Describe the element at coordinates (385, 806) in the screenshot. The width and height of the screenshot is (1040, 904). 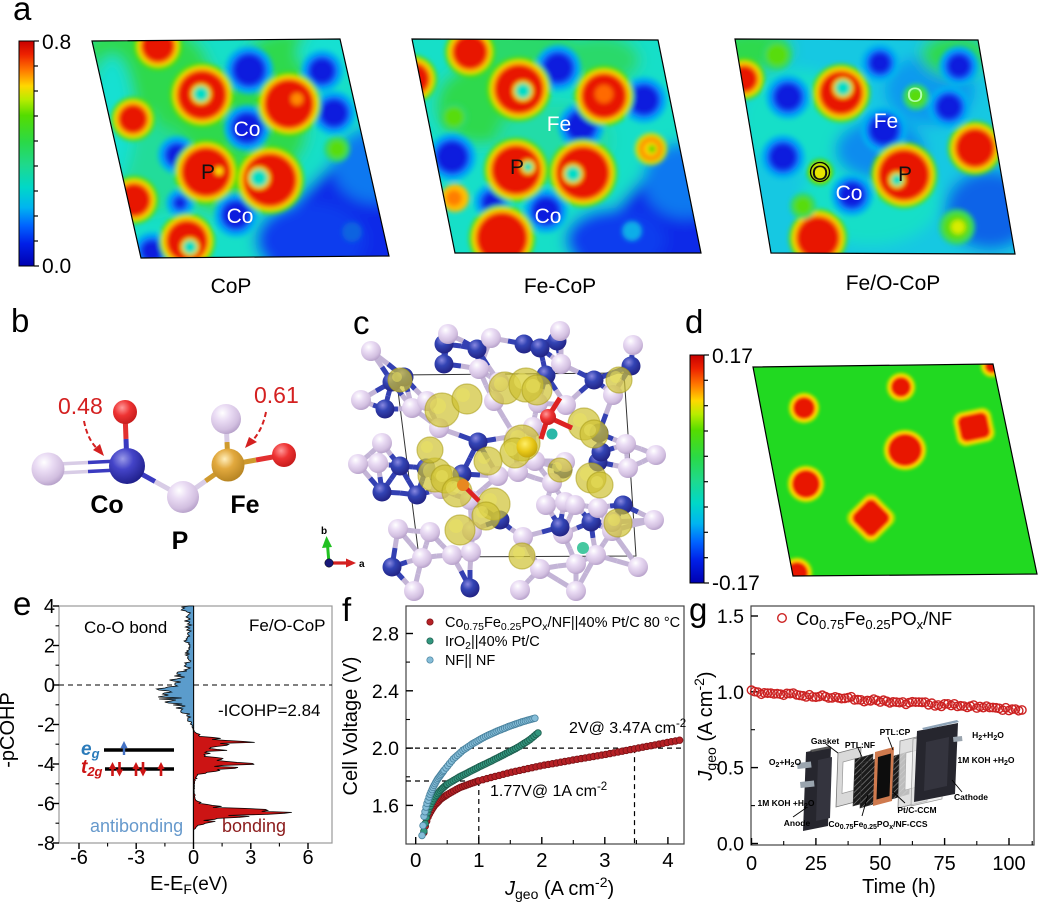
I see `svg-text: 1.6` at that location.